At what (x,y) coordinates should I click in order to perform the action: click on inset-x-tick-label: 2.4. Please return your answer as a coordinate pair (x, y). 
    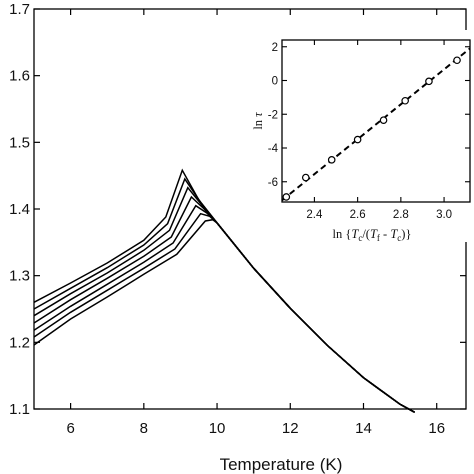
    Looking at the image, I should click on (314, 215).